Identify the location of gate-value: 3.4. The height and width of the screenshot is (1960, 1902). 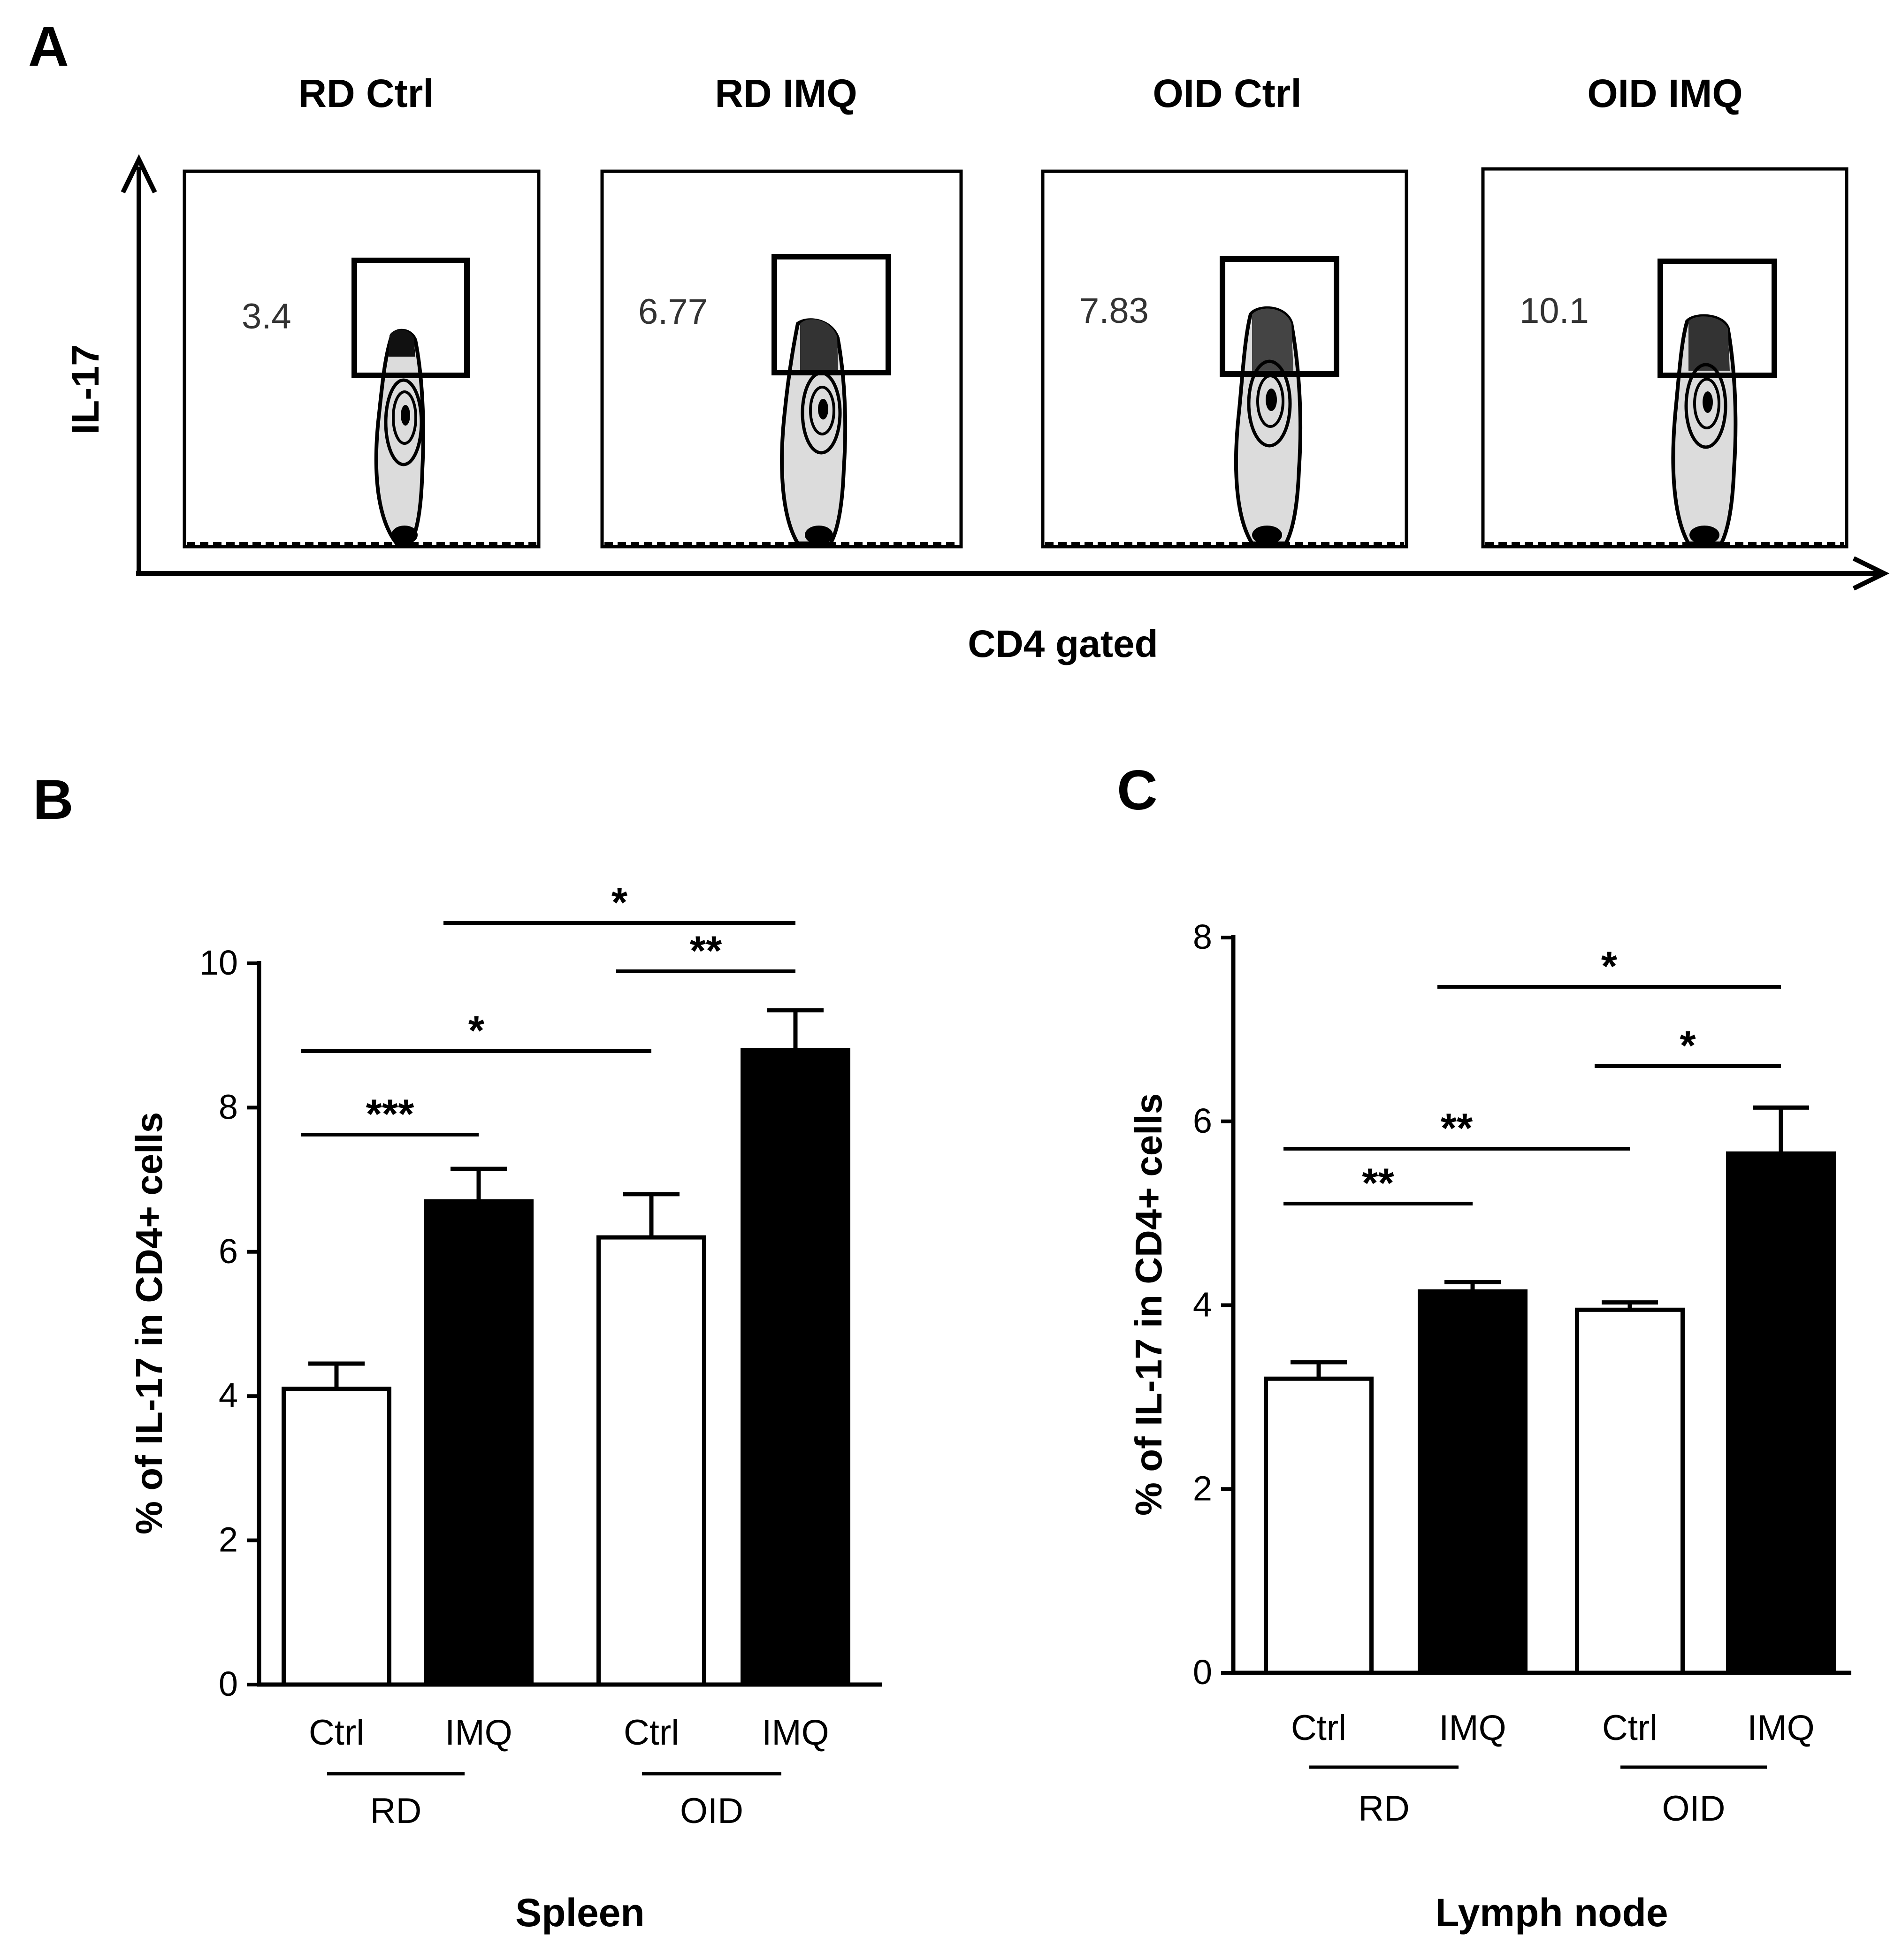
(266, 316).